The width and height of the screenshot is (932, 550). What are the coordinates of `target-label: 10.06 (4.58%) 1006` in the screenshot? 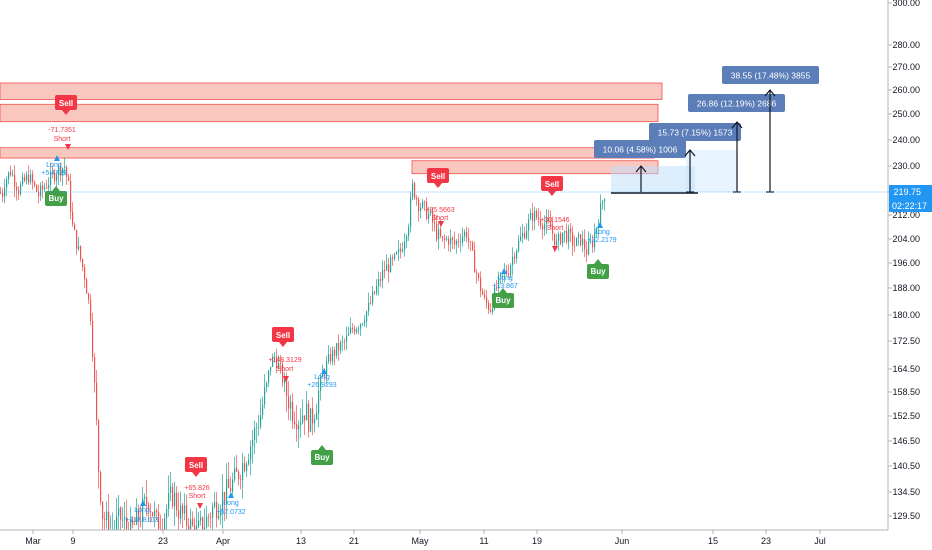 It's located at (640, 150).